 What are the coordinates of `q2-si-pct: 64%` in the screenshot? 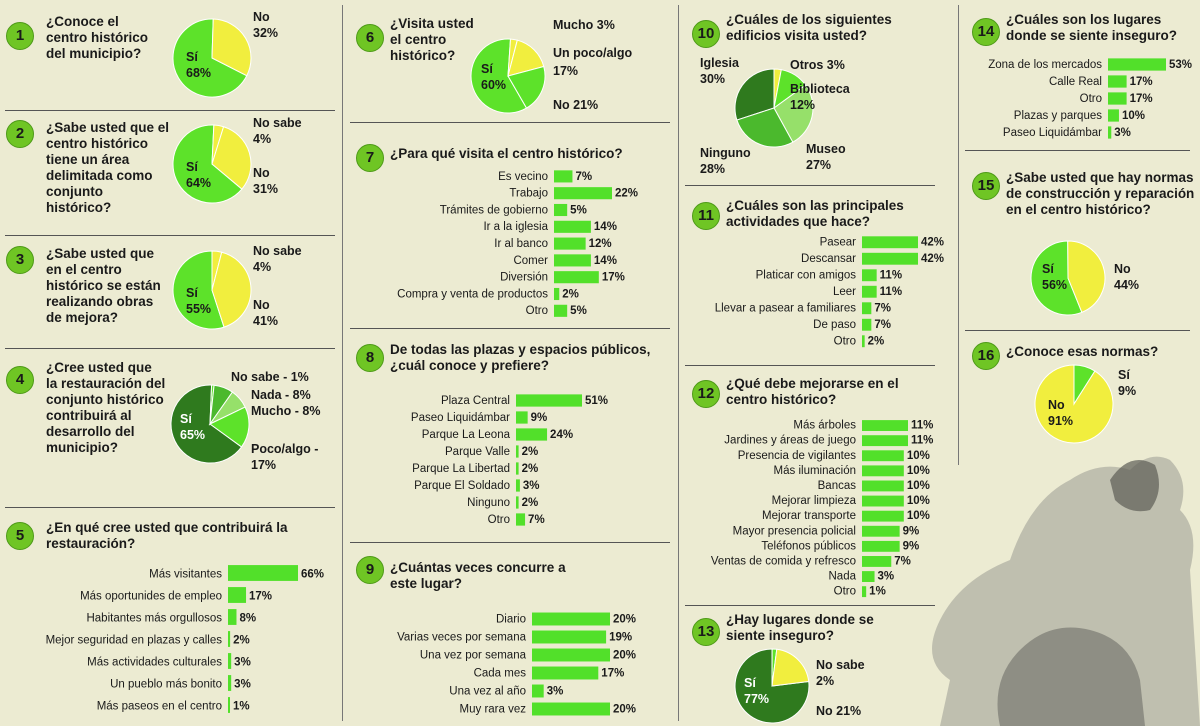 It's located at (199, 183).